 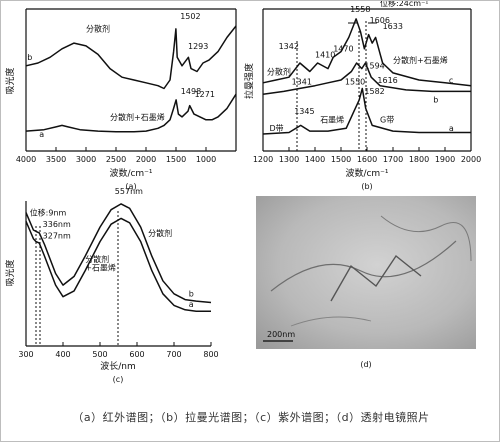 What do you see at coordinates (191, 91) in the screenshot?
I see `panel-a-annotation: 1498` at bounding box center [191, 91].